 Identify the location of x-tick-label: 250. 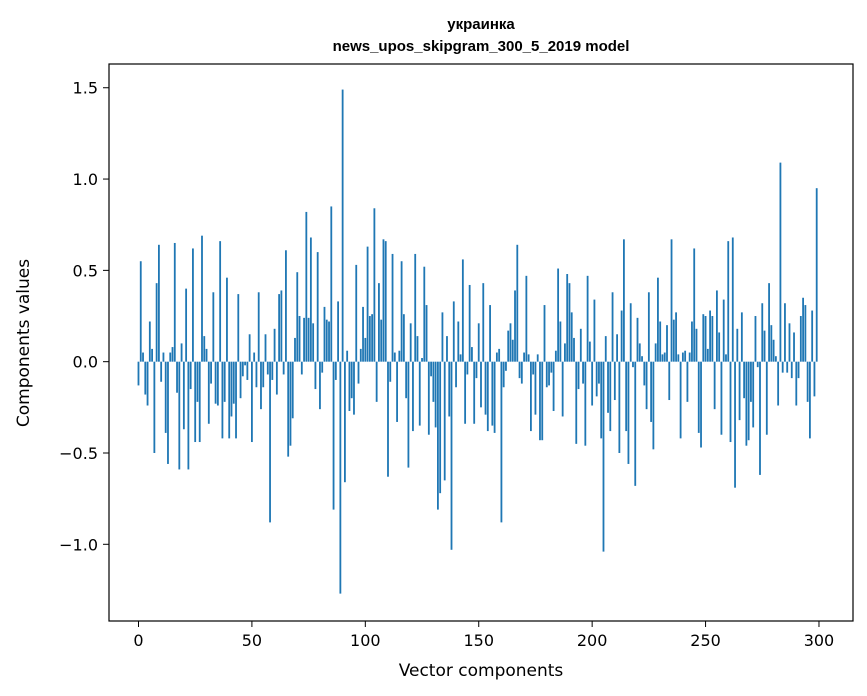
(705, 640).